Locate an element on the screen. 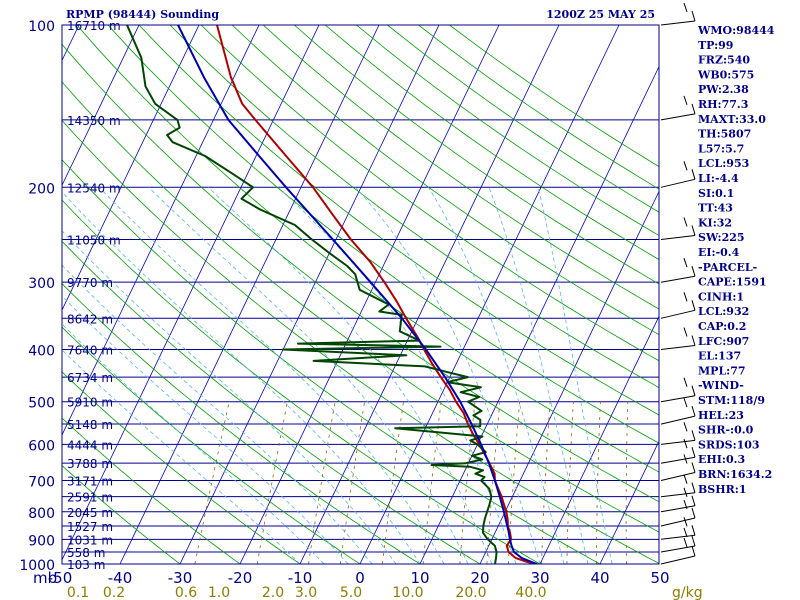  index-item: -WIND- is located at coordinates (721, 385).